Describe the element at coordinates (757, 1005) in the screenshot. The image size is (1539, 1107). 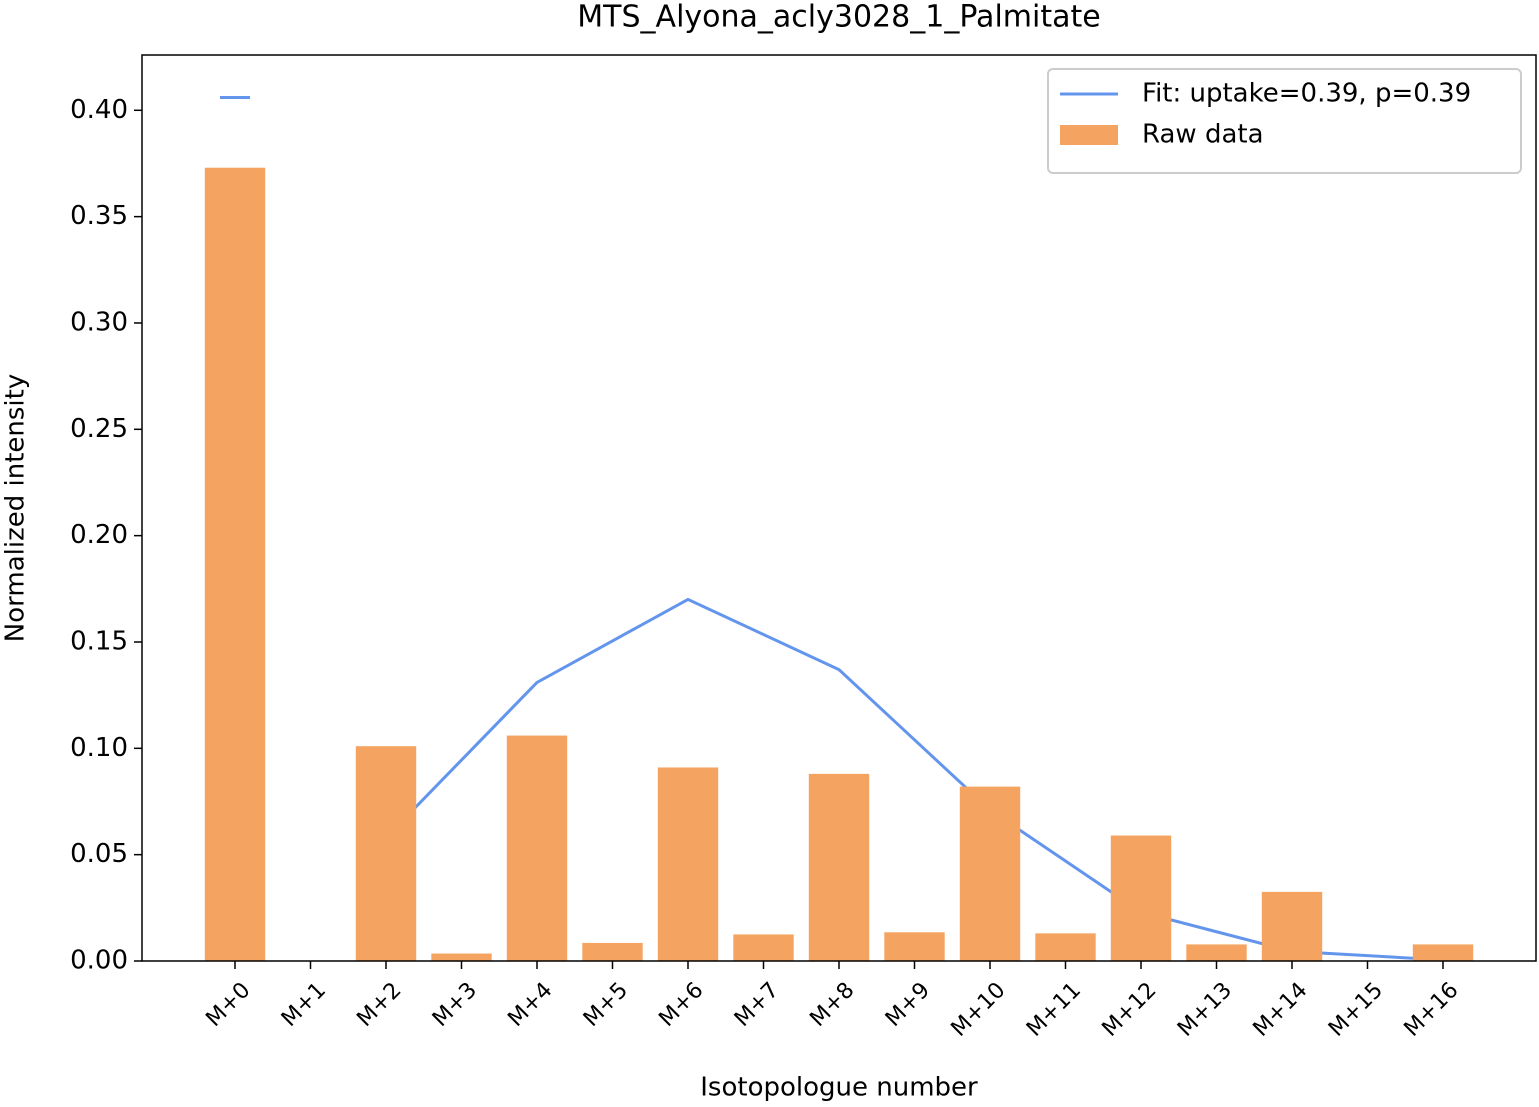
I see `x-tick-label: M+7` at that location.